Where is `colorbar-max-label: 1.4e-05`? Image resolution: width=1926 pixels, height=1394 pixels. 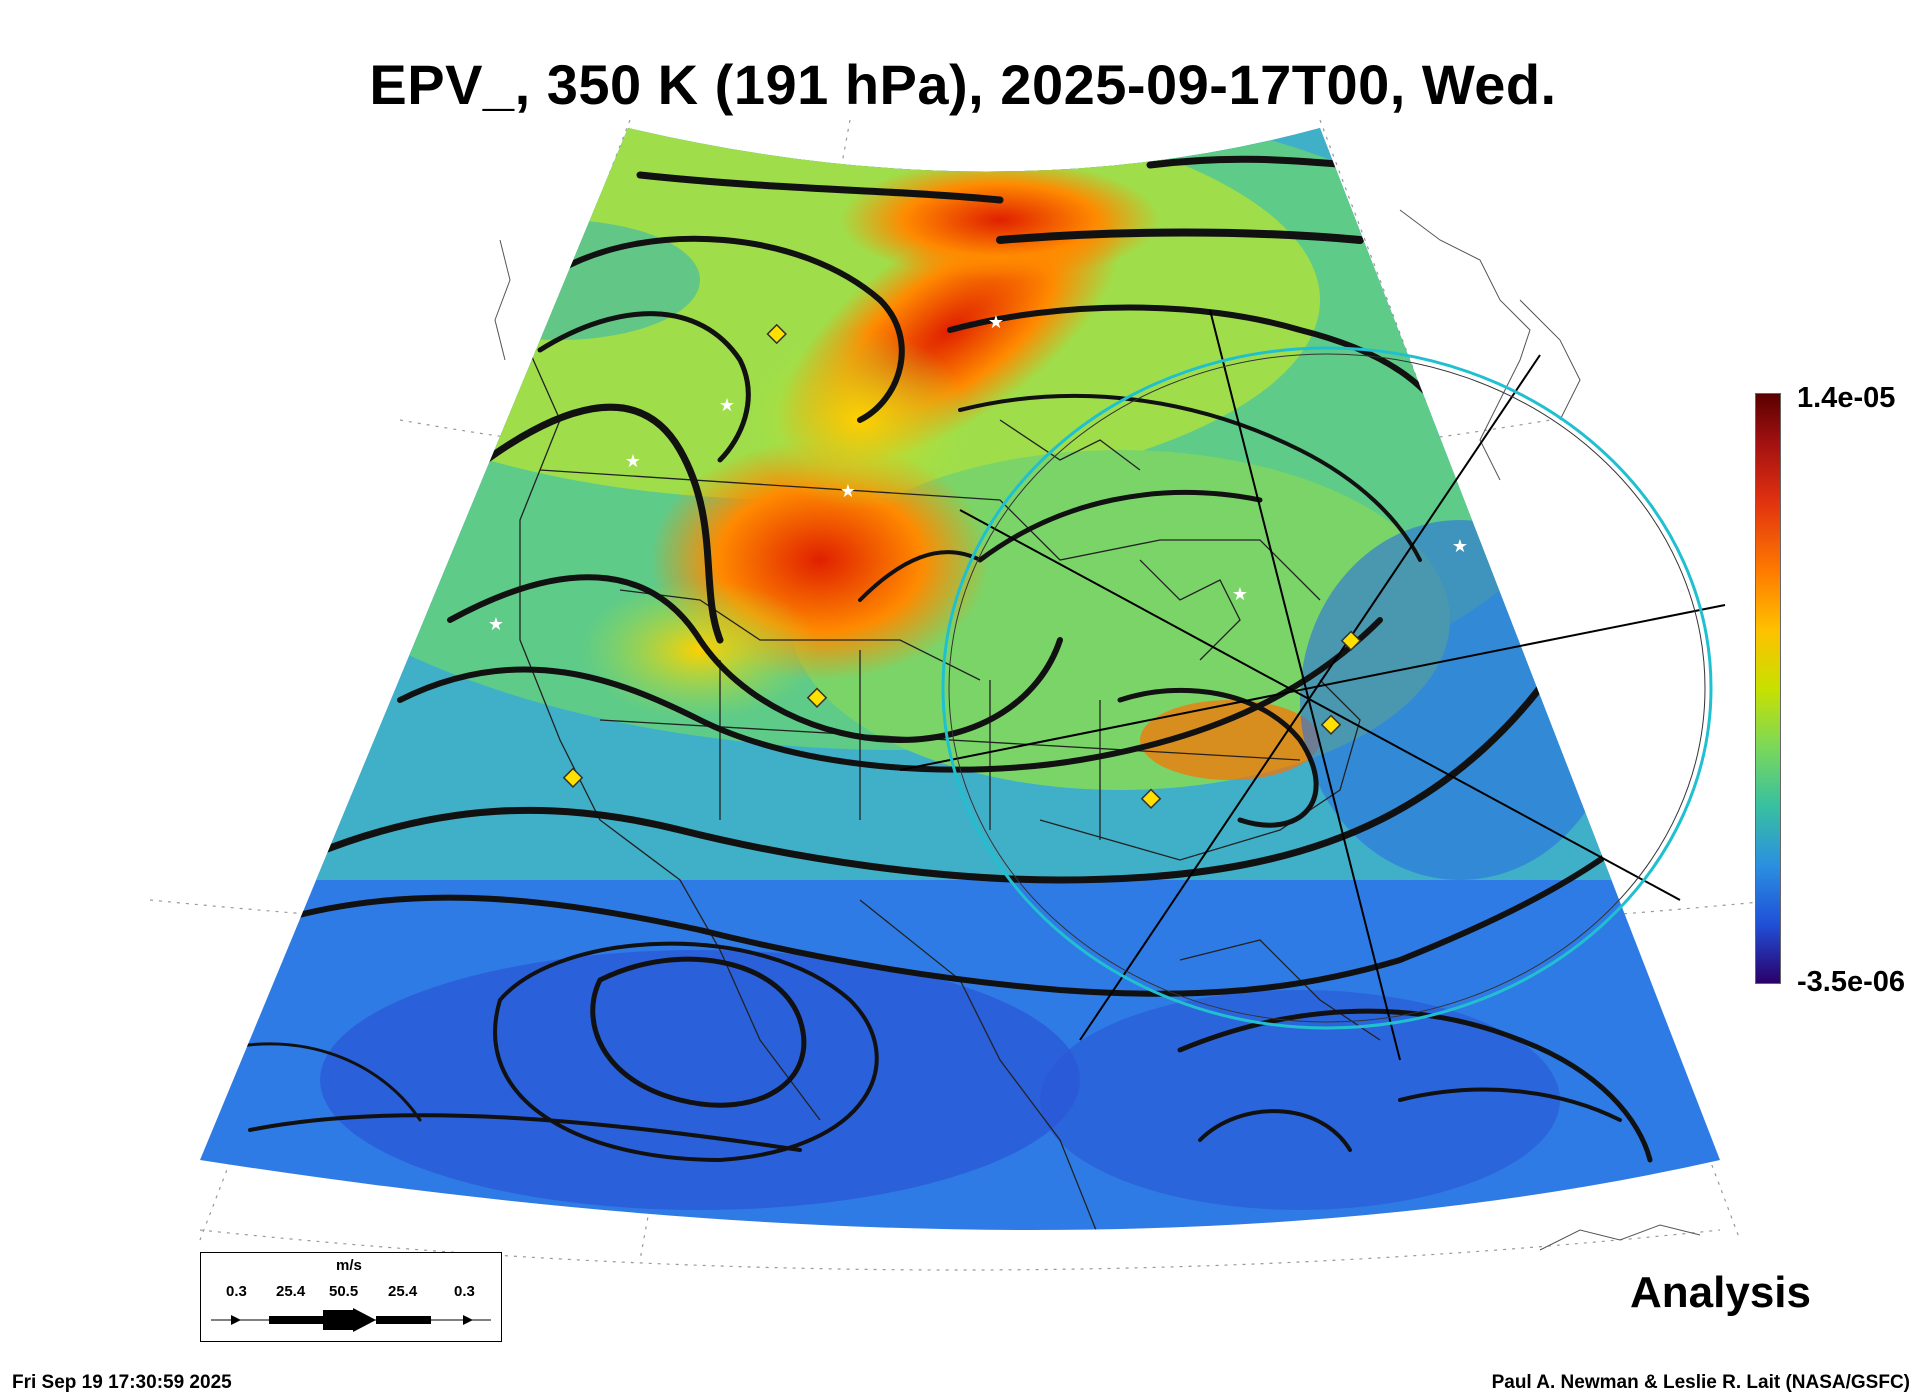
colorbar-max-label: 1.4e-05 is located at coordinates (1846, 398).